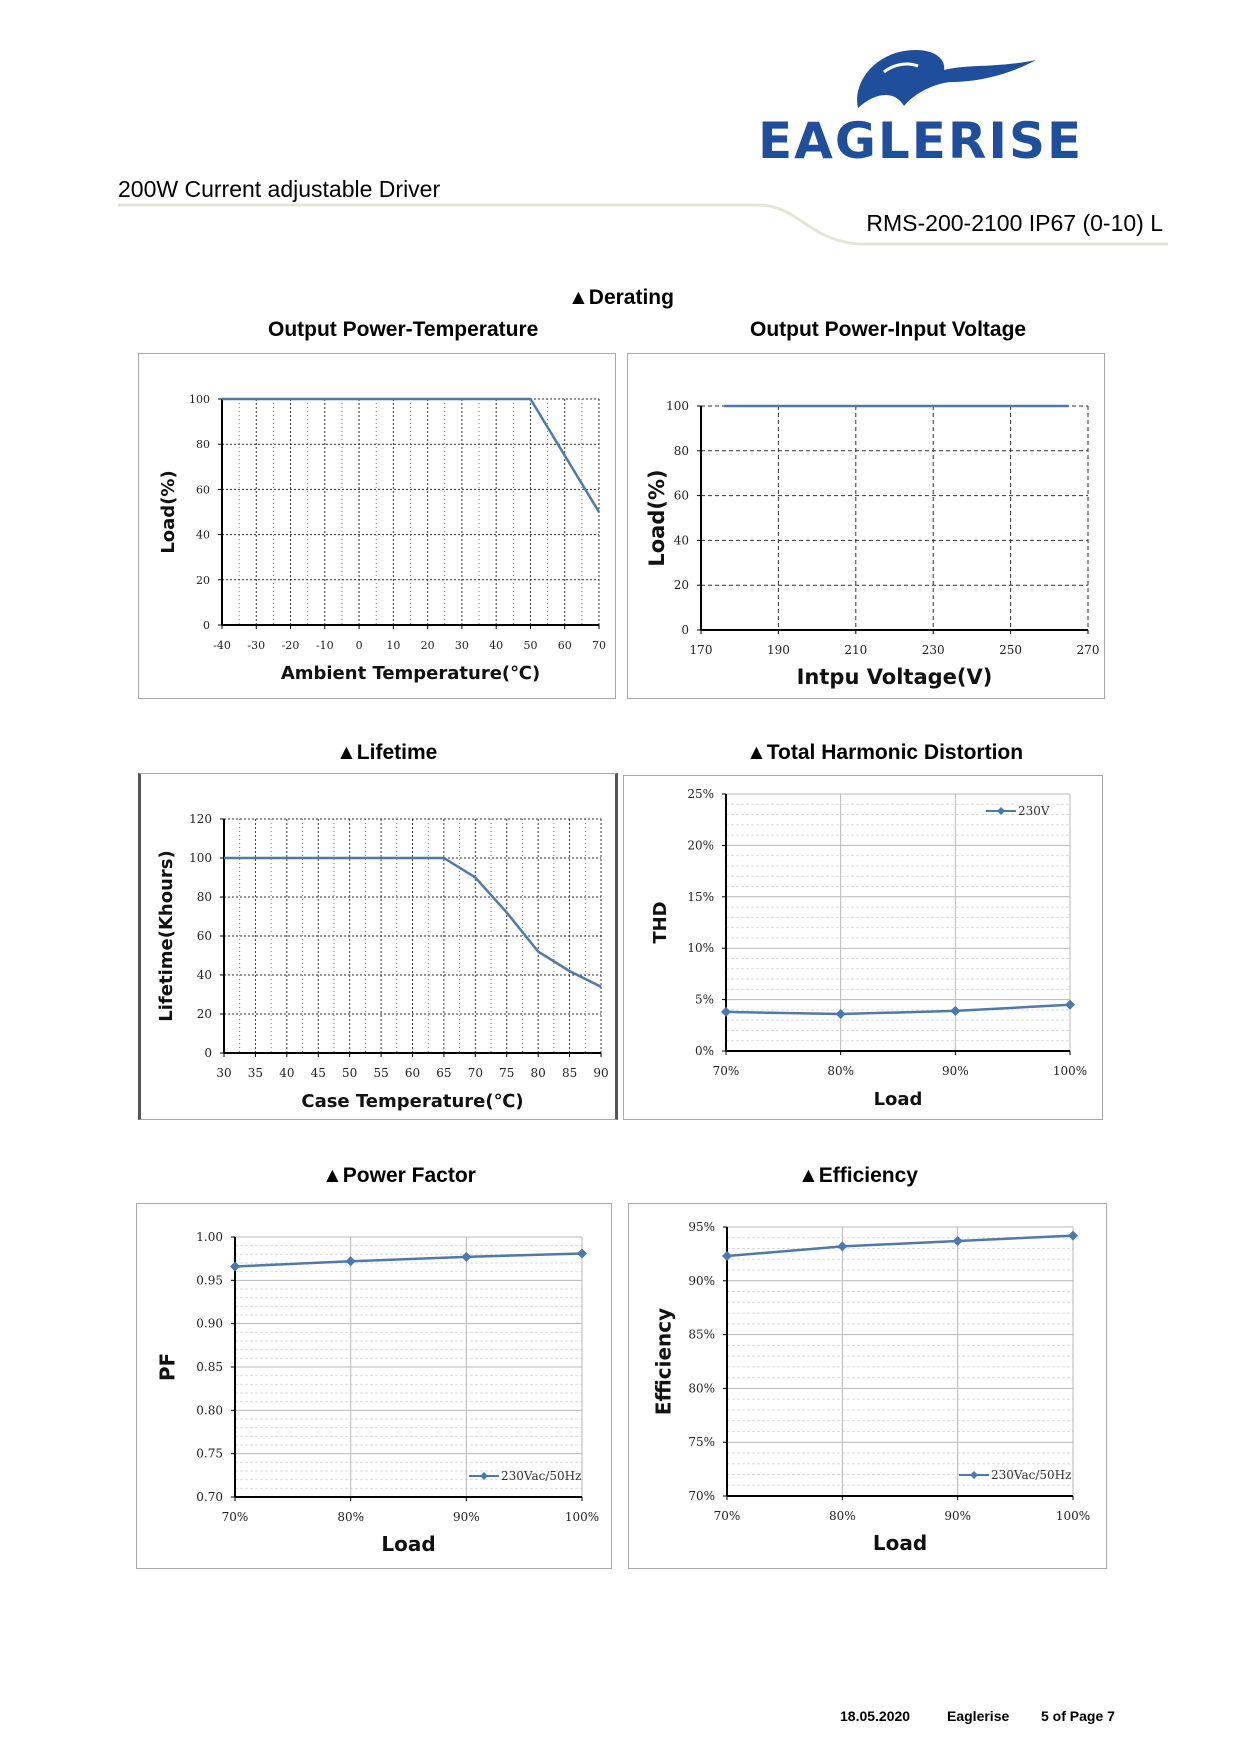  Describe the element at coordinates (701, 1496) in the screenshot. I see `y-tick-label: 70%` at that location.